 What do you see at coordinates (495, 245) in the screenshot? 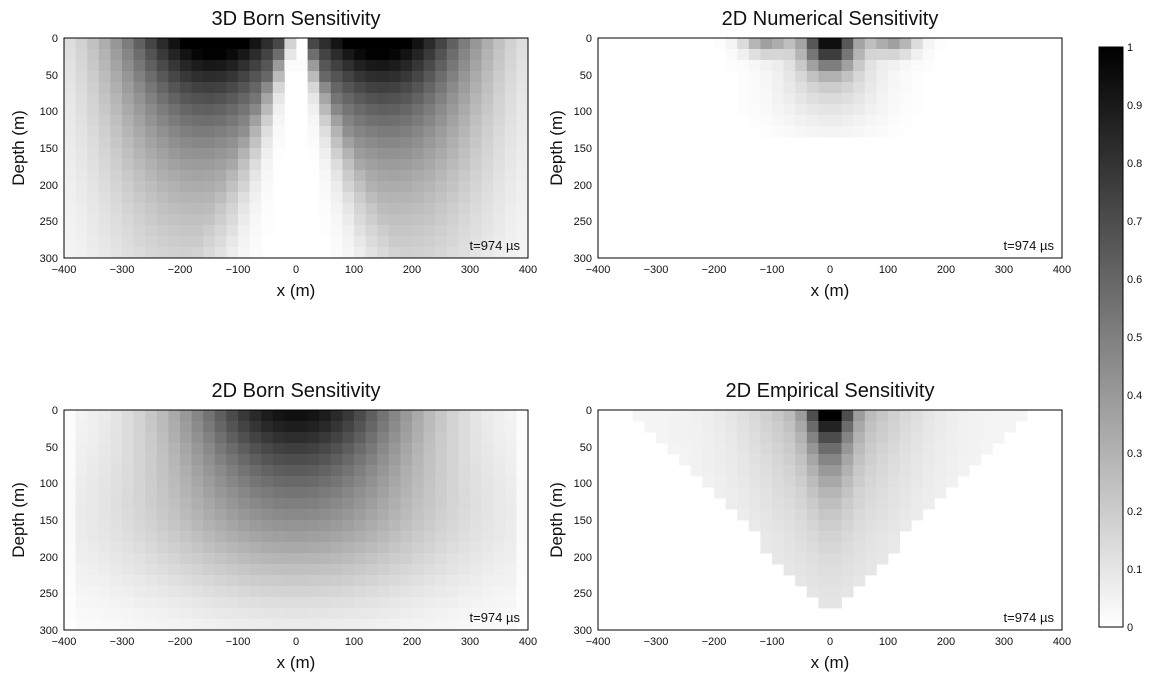
I see `time-annotation: t=974 µs` at bounding box center [495, 245].